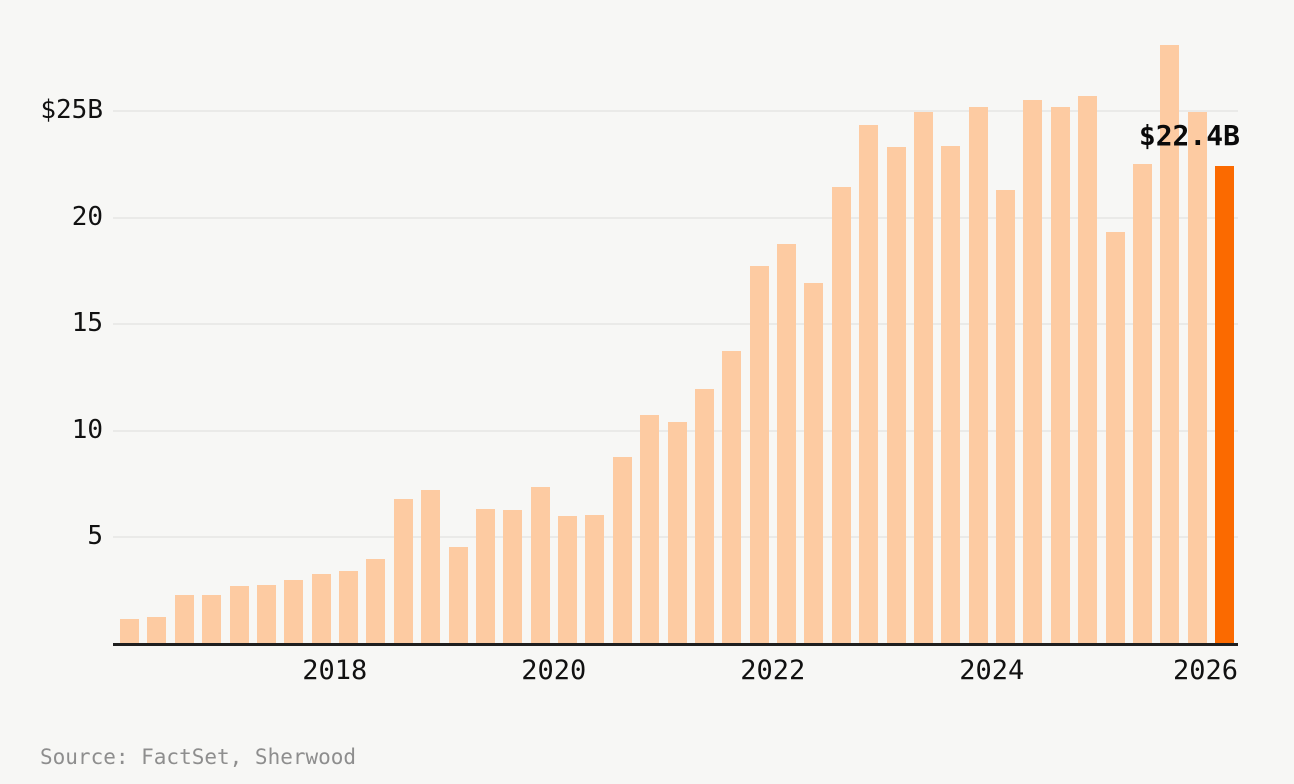 The height and width of the screenshot is (784, 1294). Describe the element at coordinates (992, 670) in the screenshot. I see `x-tick-label: 2024` at that location.